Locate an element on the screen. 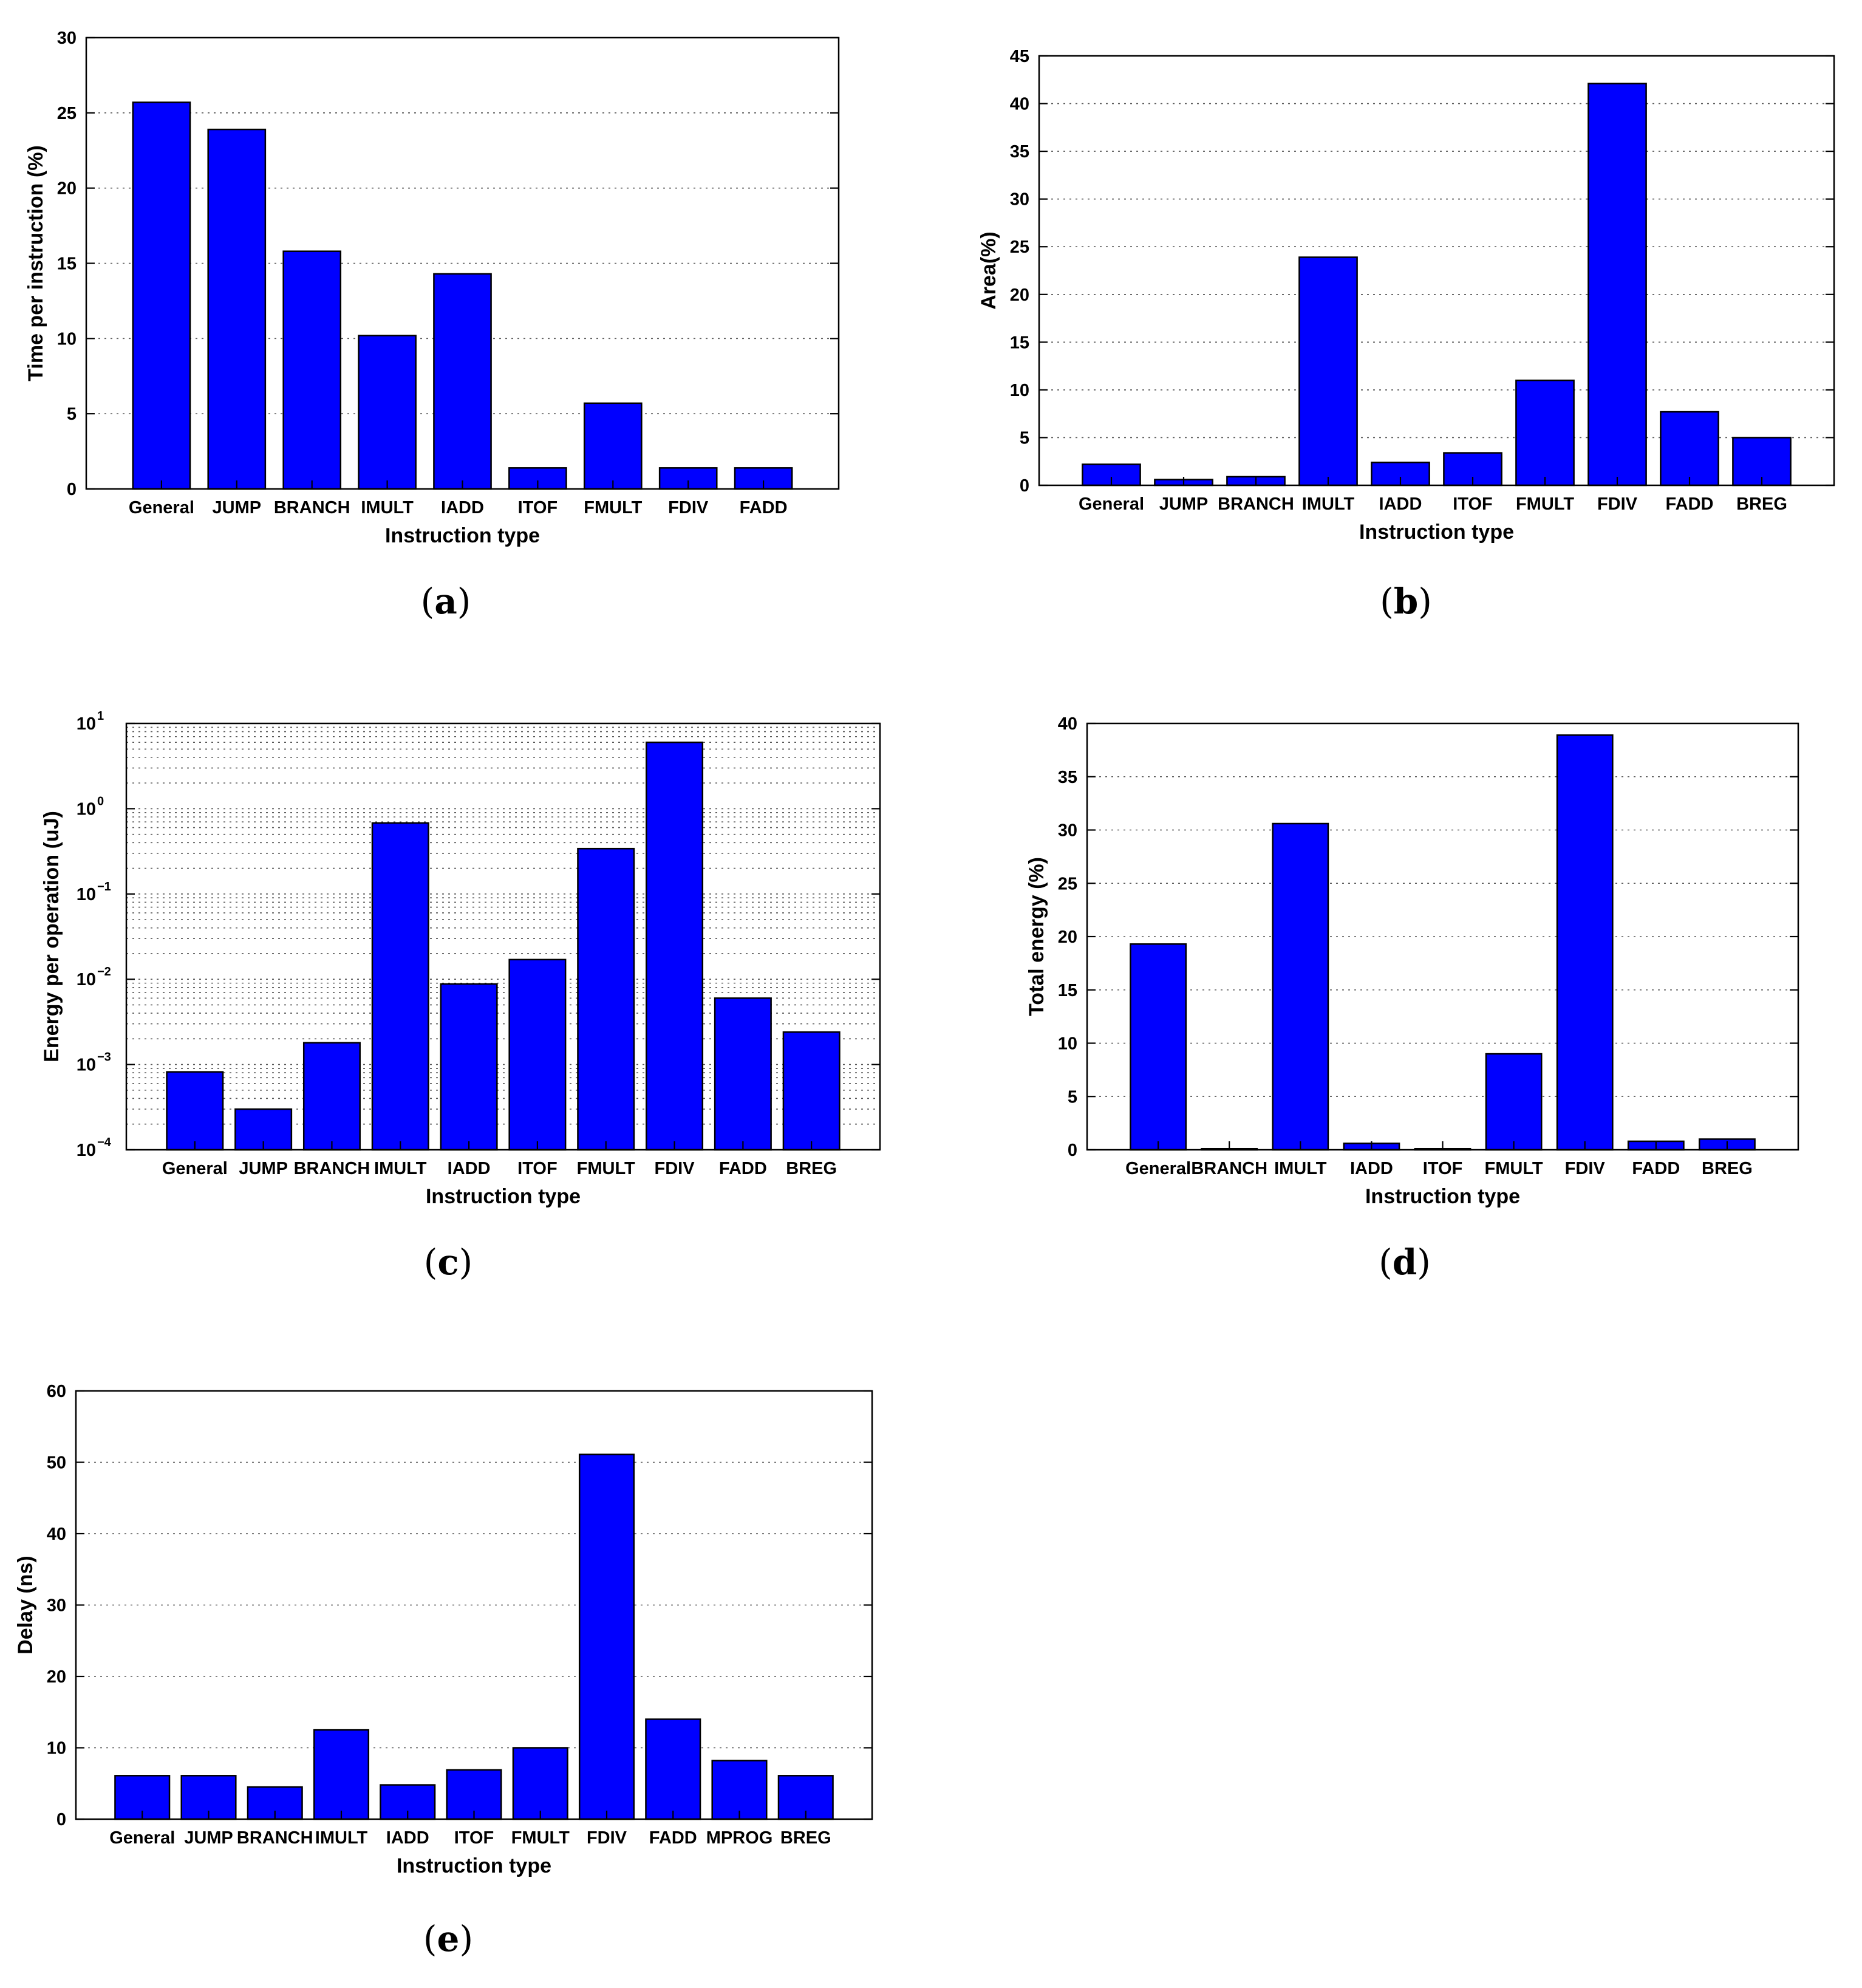 The image size is (1862, 1988). y-tick-exponent: 1 is located at coordinates (101, 716).